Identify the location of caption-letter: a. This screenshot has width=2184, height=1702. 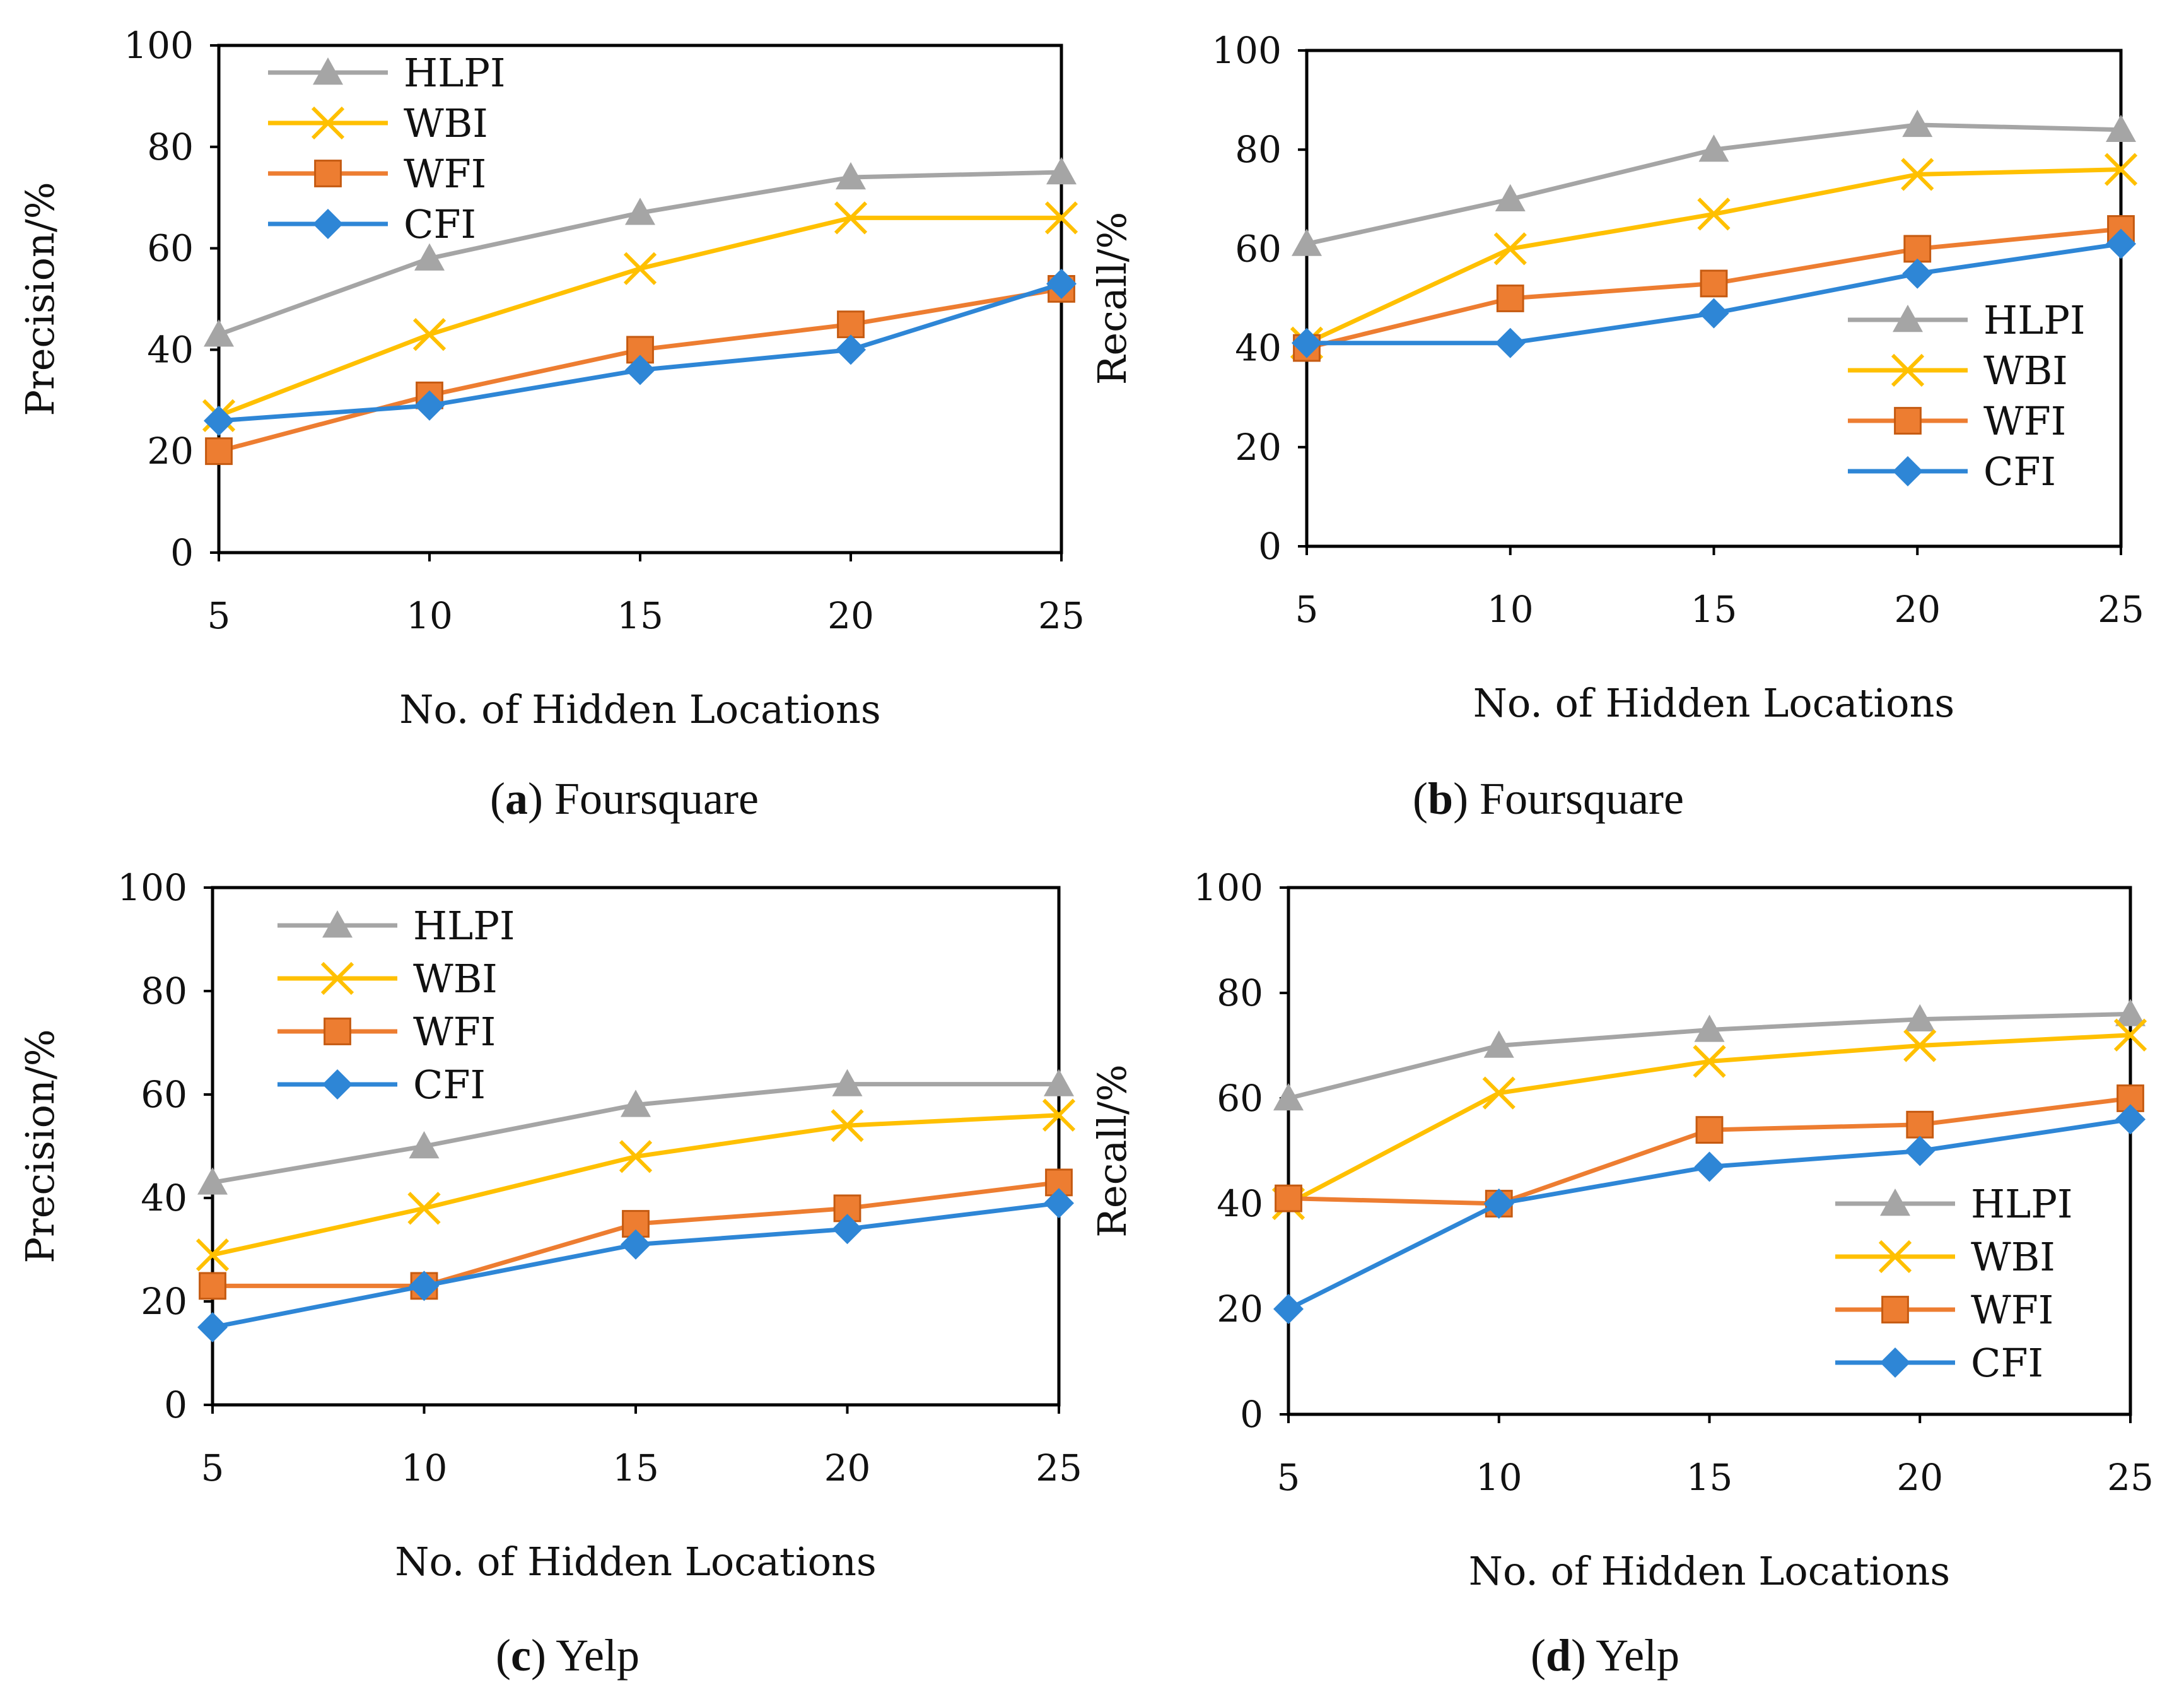
(516, 798).